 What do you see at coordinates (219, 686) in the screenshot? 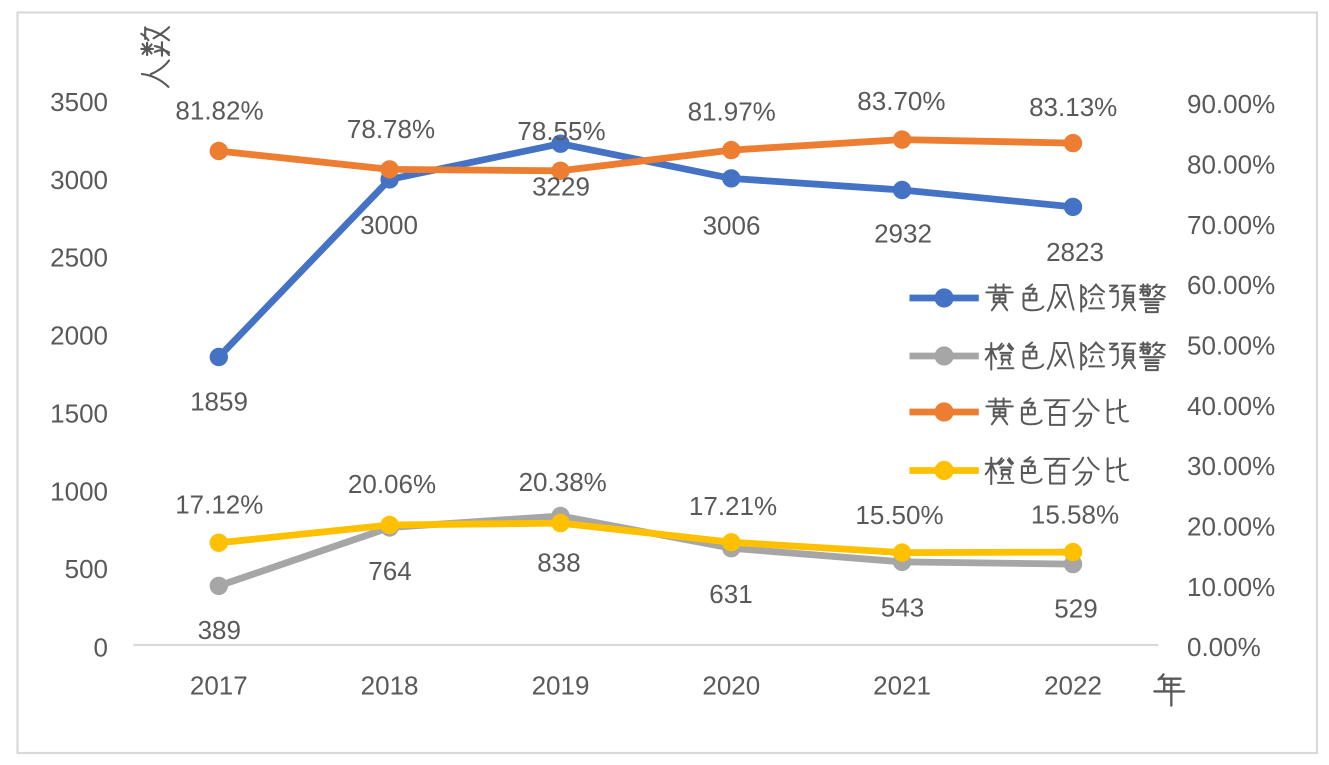
I see `svg-text: 2017` at bounding box center [219, 686].